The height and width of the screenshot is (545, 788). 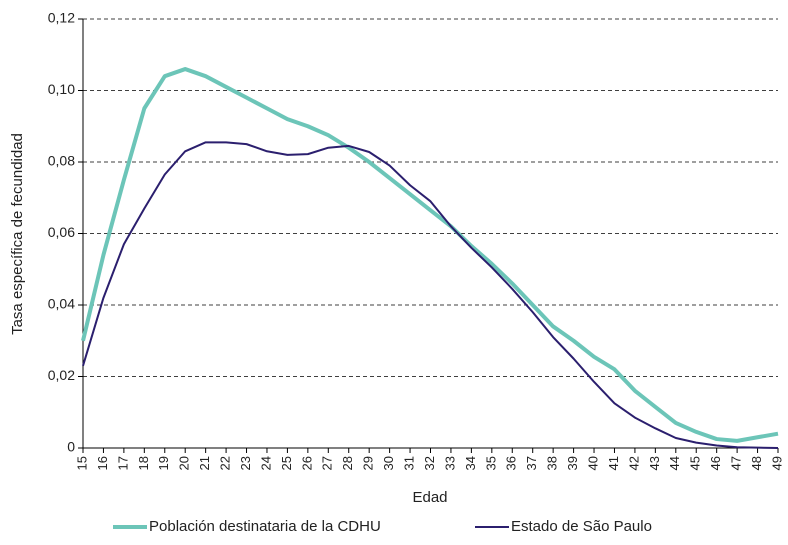 I want to click on y-tick-label: 0,08, so click(x=61, y=161).